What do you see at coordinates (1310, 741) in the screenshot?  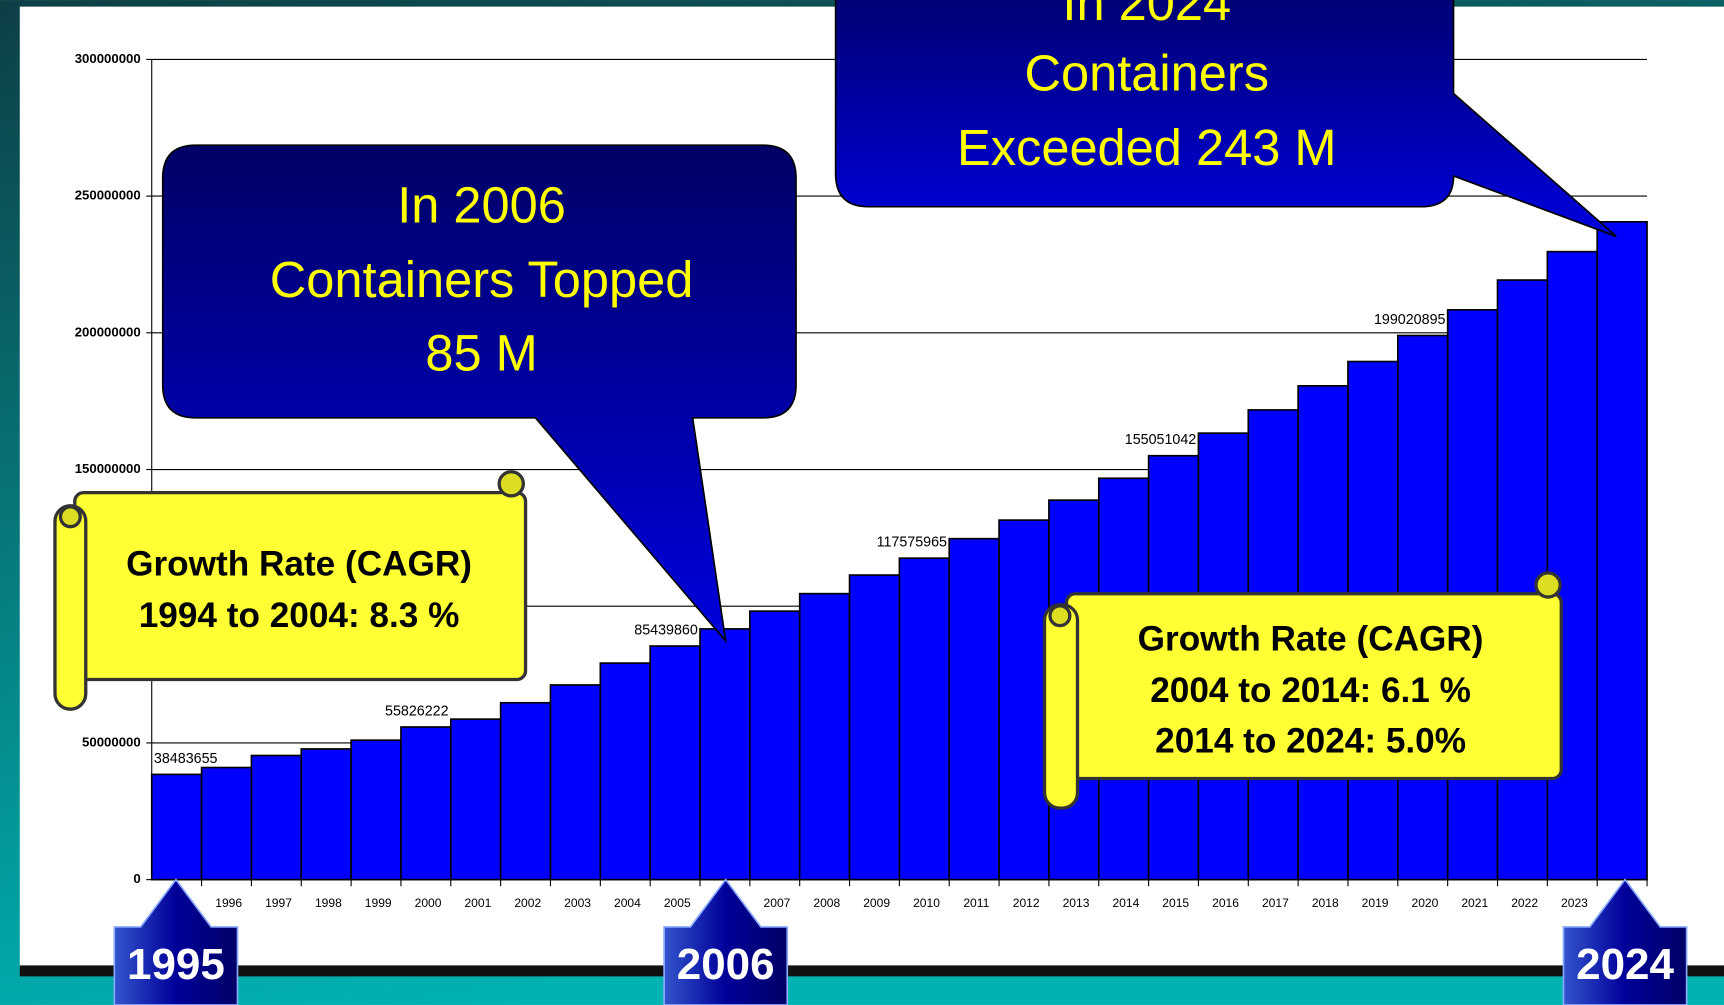 I see `note-text: 2014 to 2024: 5.0%` at bounding box center [1310, 741].